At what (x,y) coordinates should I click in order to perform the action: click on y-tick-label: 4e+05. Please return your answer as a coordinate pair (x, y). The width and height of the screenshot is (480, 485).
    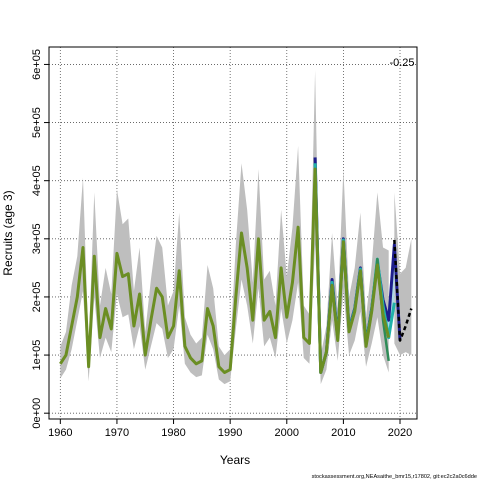
    Looking at the image, I should click on (37, 180).